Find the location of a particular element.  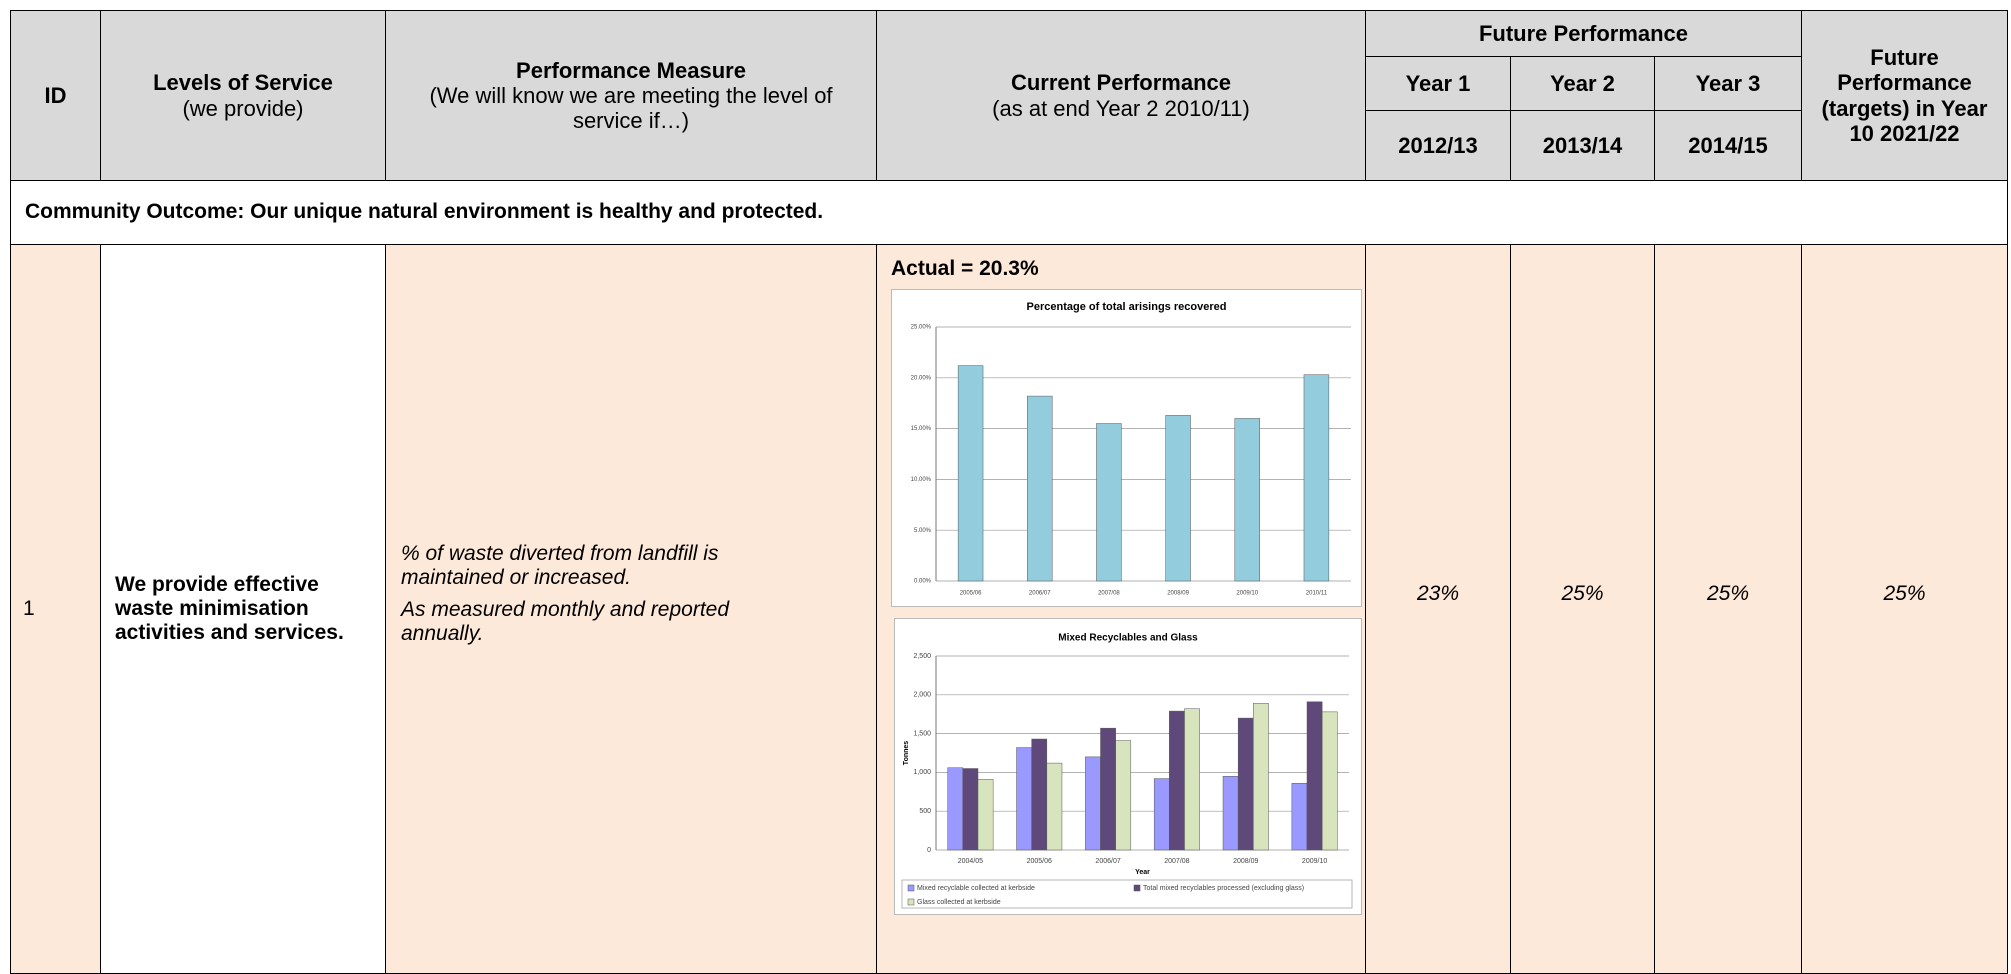

text: 23% is located at coordinates (1438, 593).